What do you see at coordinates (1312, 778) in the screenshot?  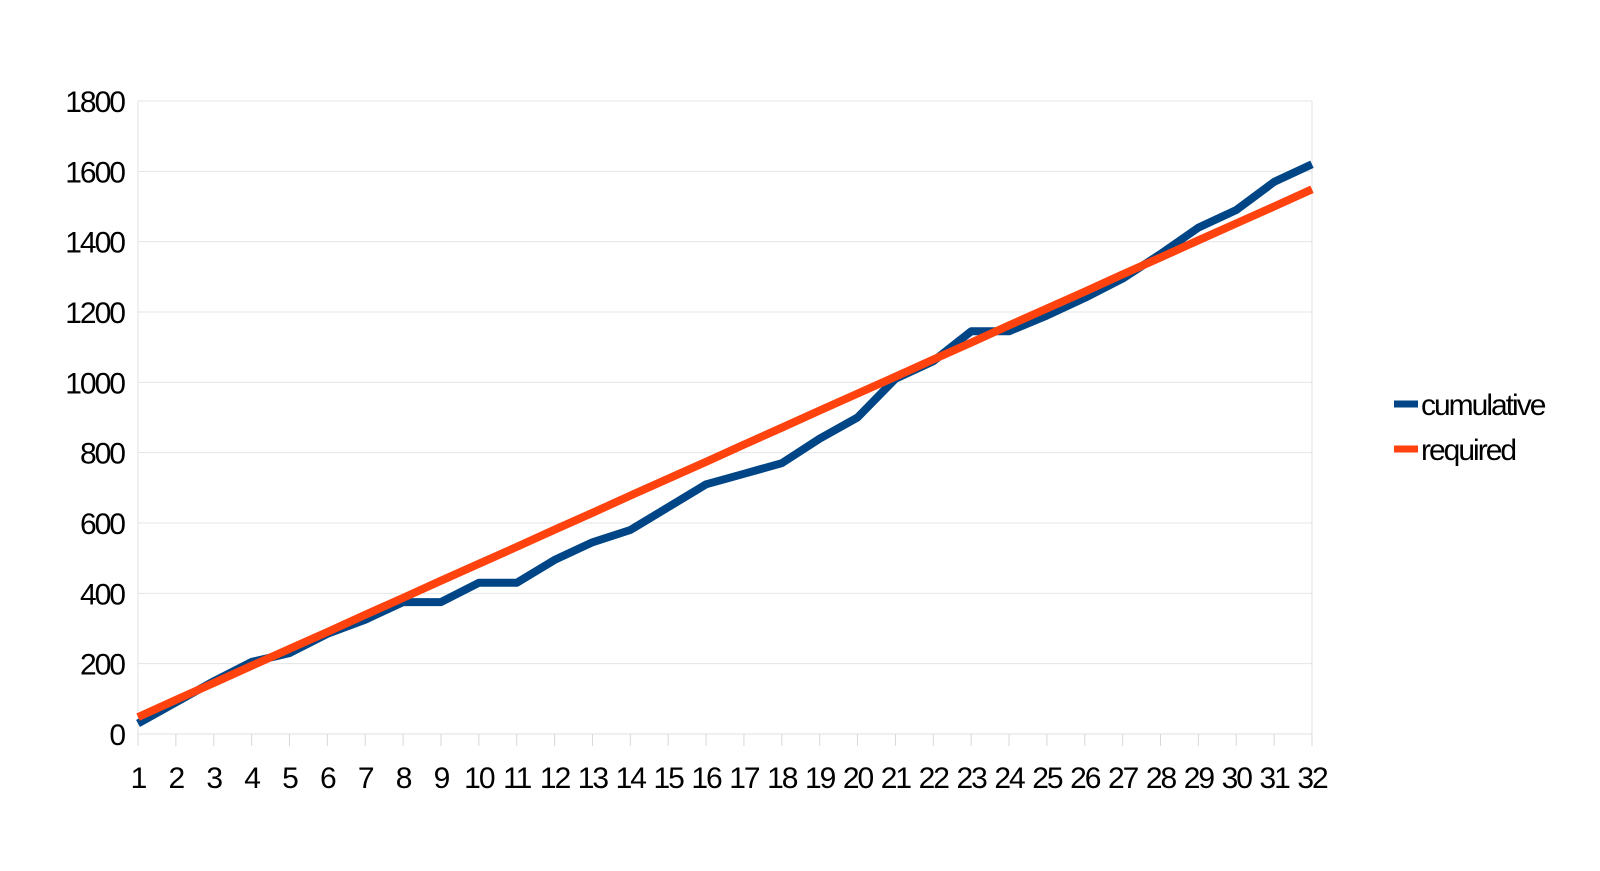 I see `x-tick-label: 32` at bounding box center [1312, 778].